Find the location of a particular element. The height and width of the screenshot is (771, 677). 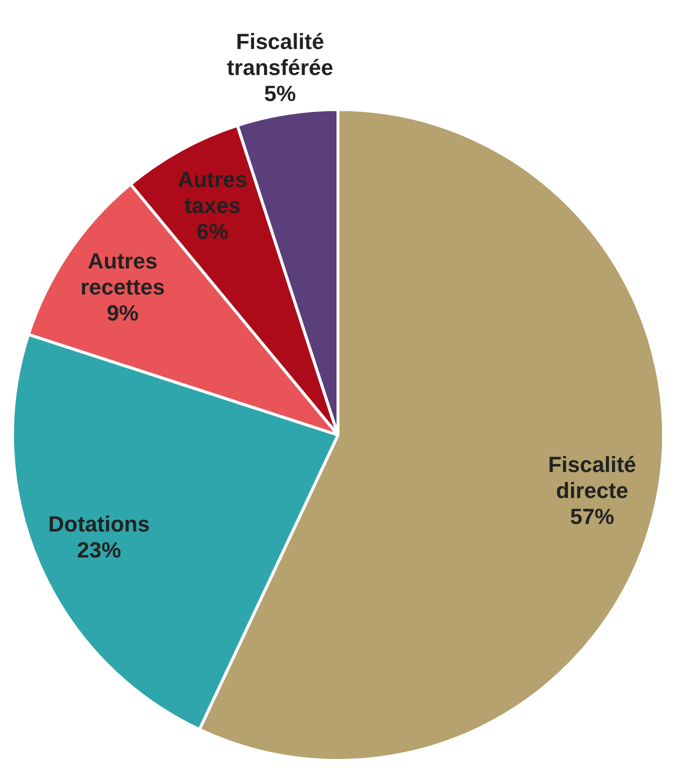

slice-label: Fiscalité transférée is located at coordinates (280, 54).